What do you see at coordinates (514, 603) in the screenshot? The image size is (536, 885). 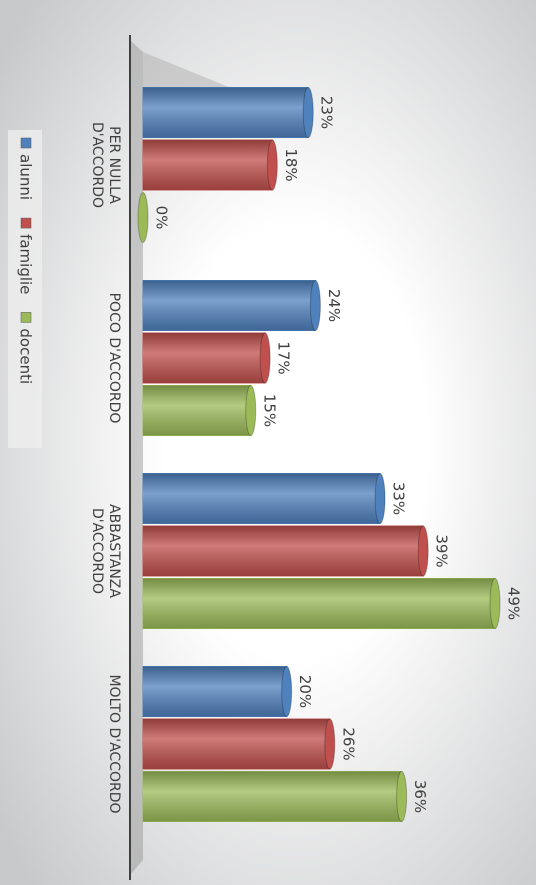 I see `value-label: 49%` at bounding box center [514, 603].